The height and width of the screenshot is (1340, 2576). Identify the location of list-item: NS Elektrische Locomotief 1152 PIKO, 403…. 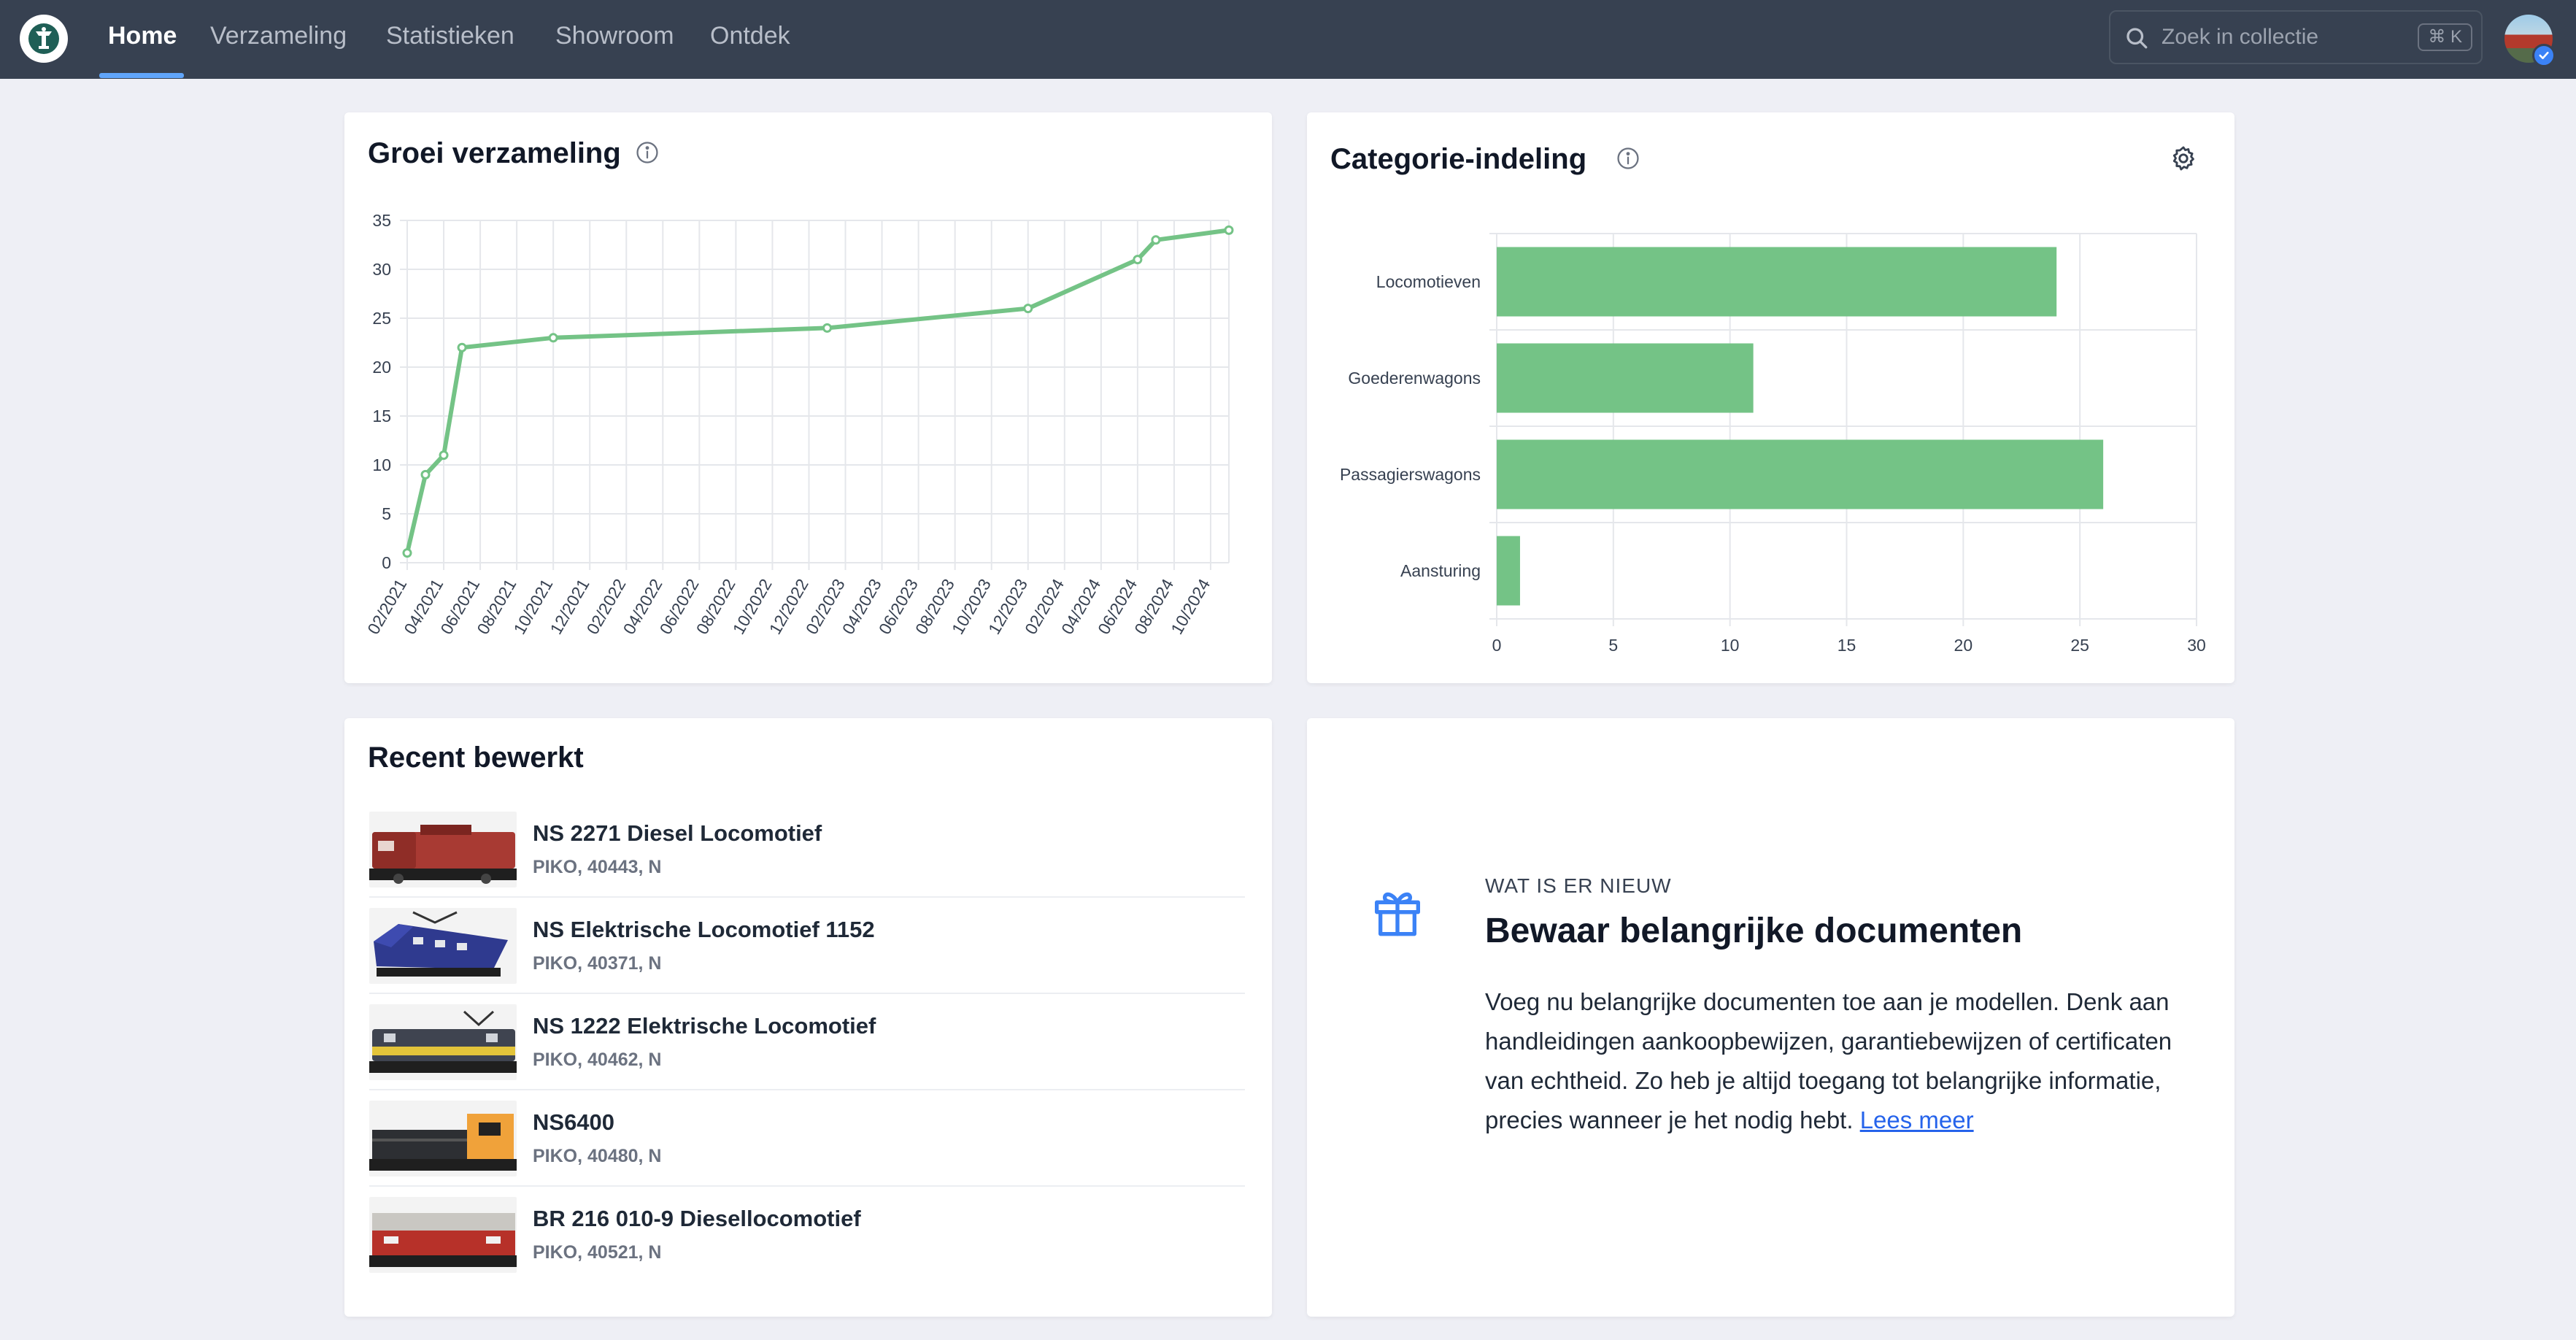
(807, 946).